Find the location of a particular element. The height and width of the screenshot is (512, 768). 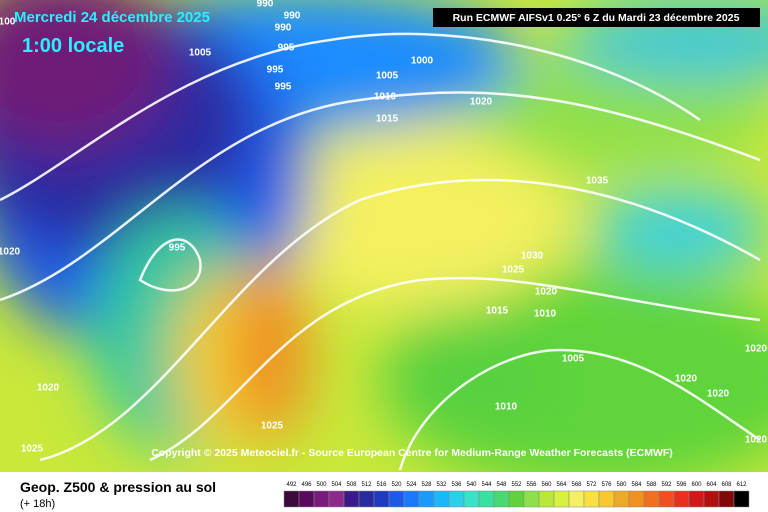

scale-label: 528 is located at coordinates (426, 485).